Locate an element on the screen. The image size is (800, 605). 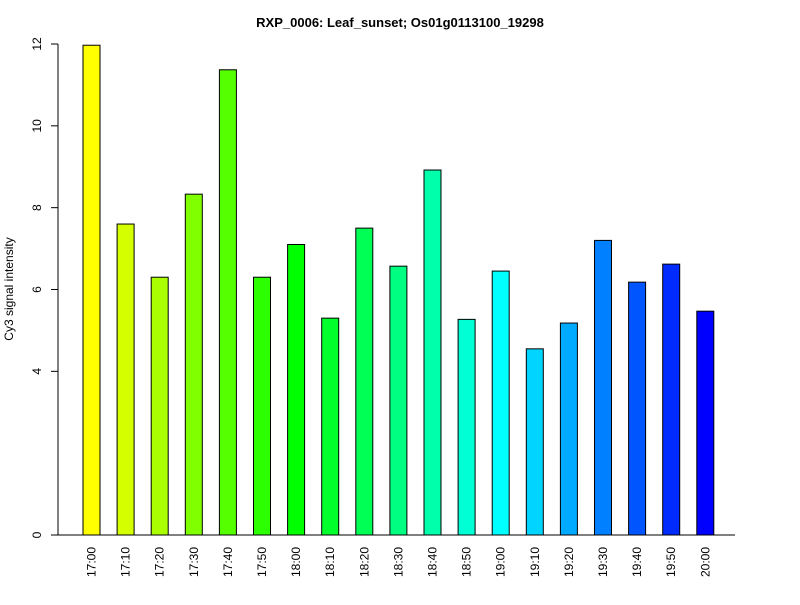
x-tick-label: 19:30 is located at coordinates (603, 562).